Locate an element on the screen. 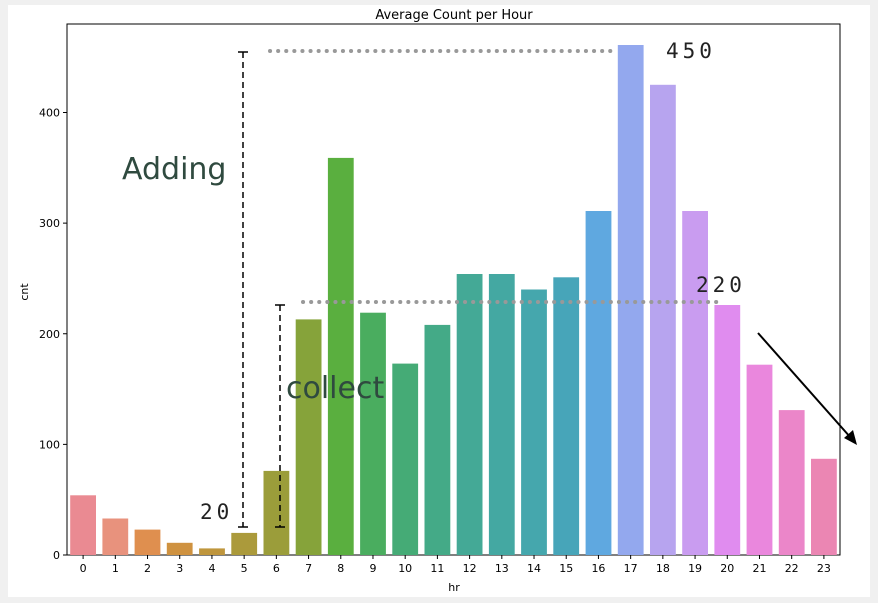  x-tick-label: 6 is located at coordinates (276, 568).